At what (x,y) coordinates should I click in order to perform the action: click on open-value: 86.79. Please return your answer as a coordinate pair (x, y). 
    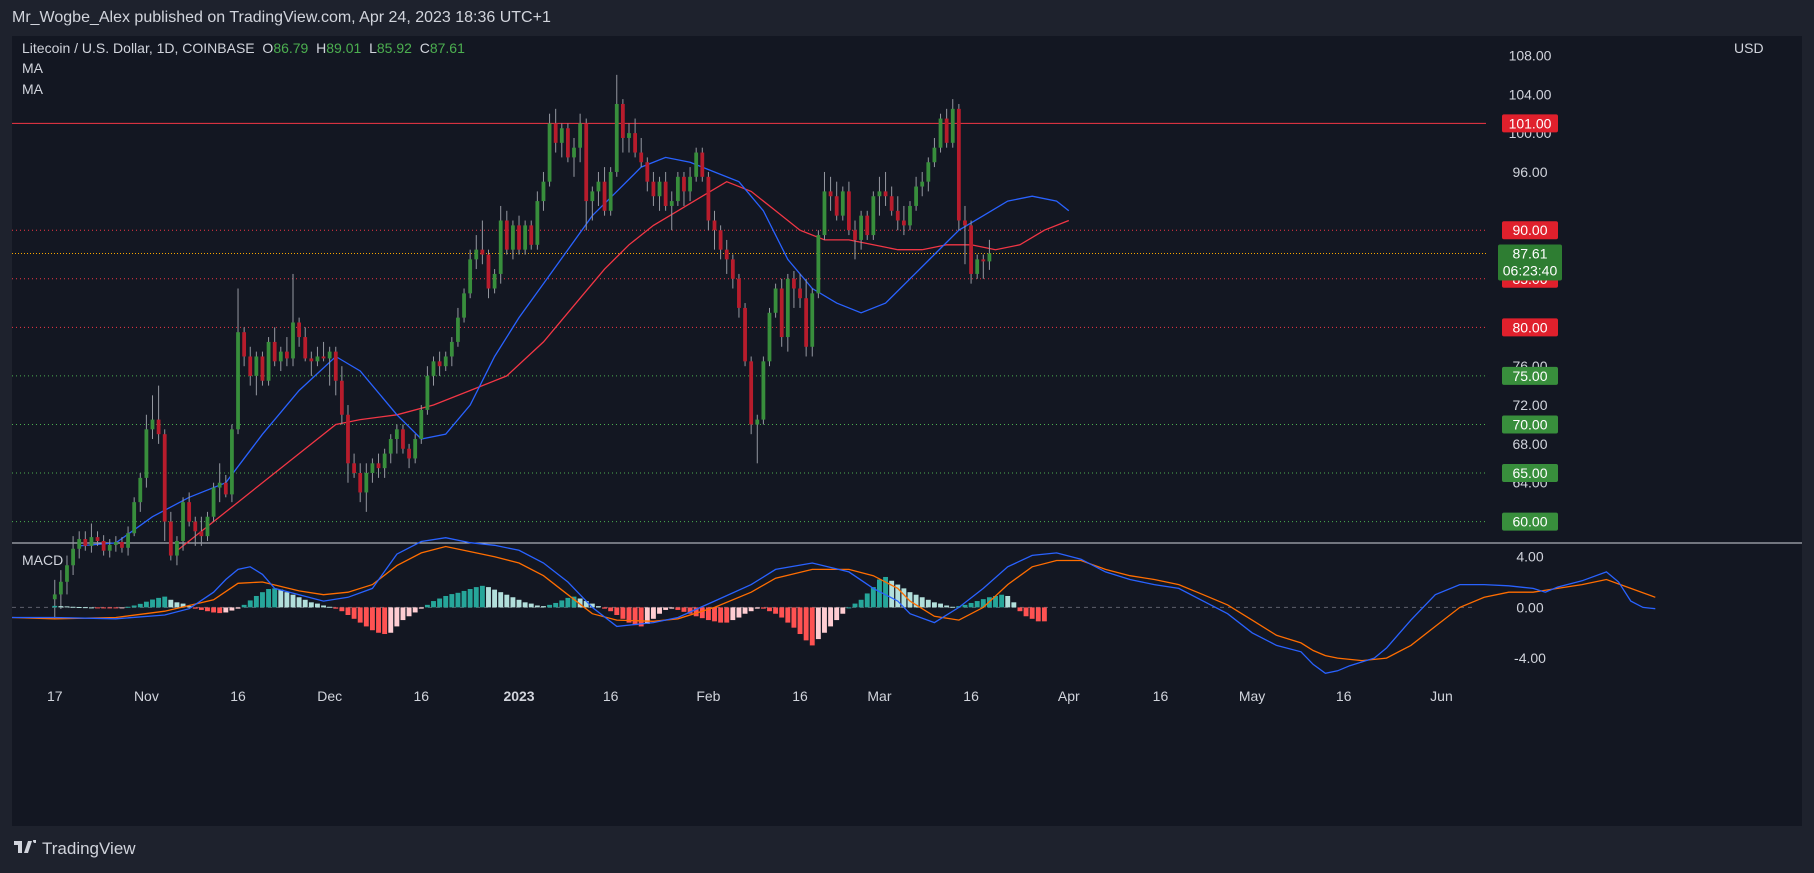
    Looking at the image, I should click on (291, 48).